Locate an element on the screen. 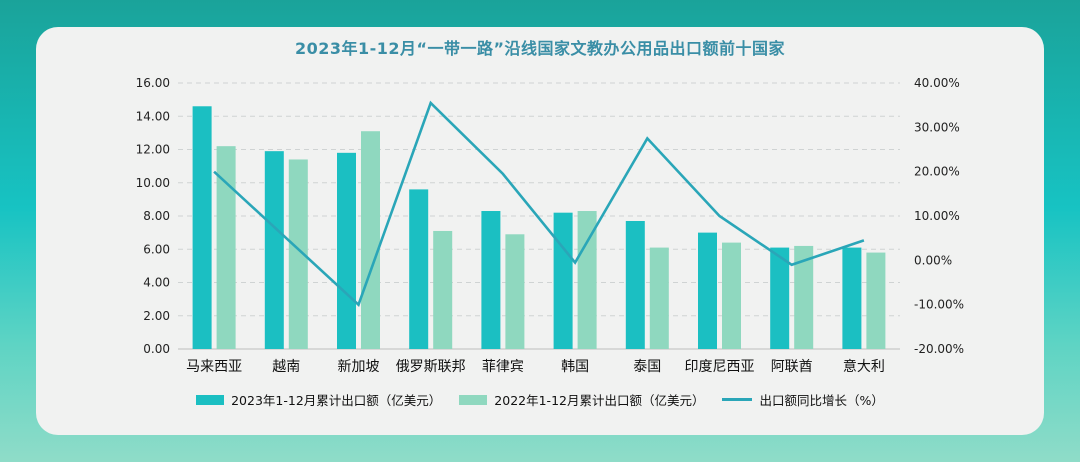  y-left-tick-label: 4.00 is located at coordinates (156, 283).